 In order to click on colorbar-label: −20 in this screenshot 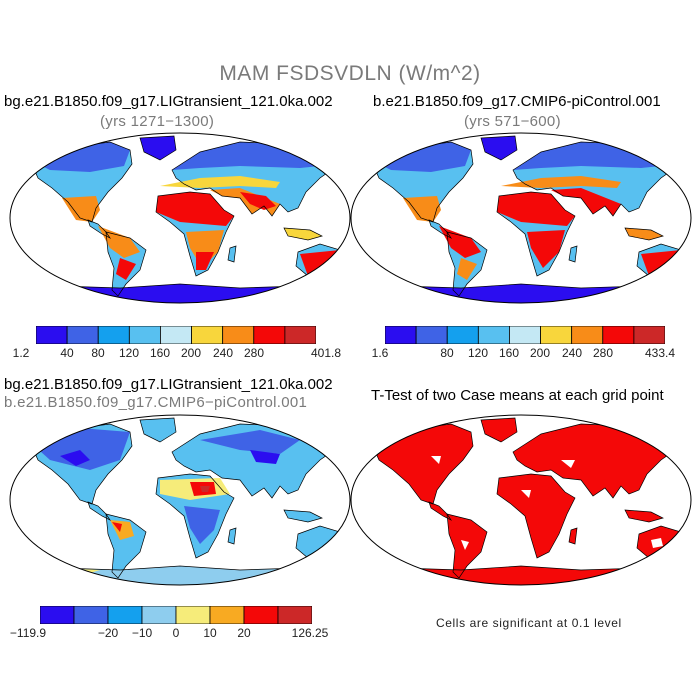, I will do `click(108, 633)`.